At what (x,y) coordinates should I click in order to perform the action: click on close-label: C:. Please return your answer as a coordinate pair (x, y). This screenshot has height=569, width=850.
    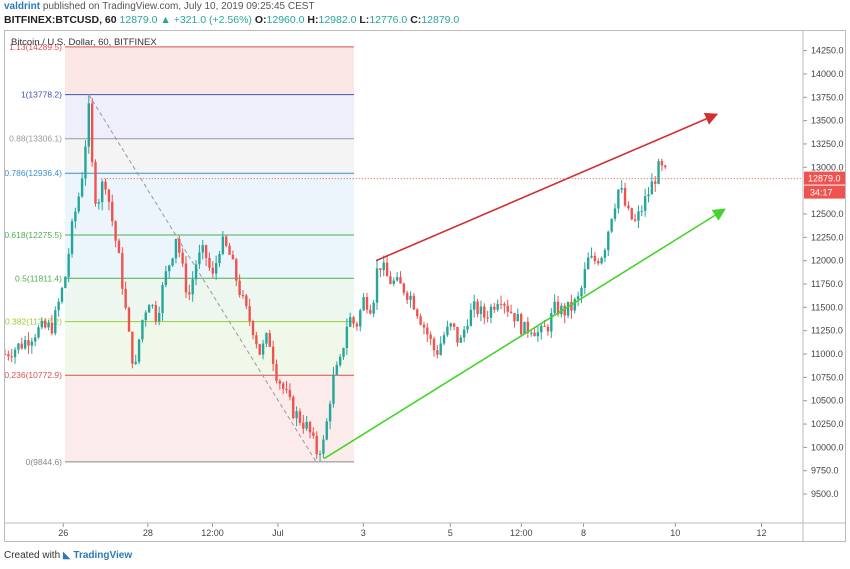
    Looking at the image, I should click on (416, 20).